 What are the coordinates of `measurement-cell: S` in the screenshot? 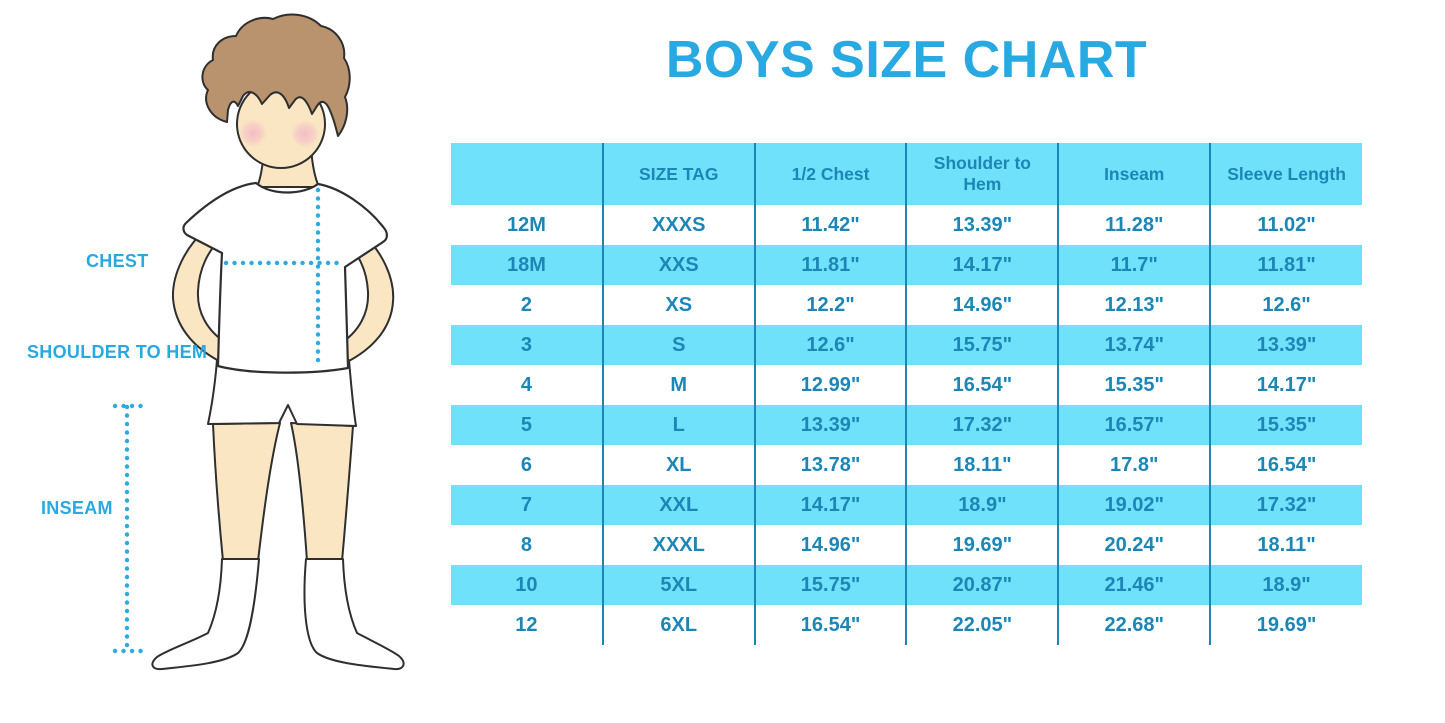 It's located at (679, 345).